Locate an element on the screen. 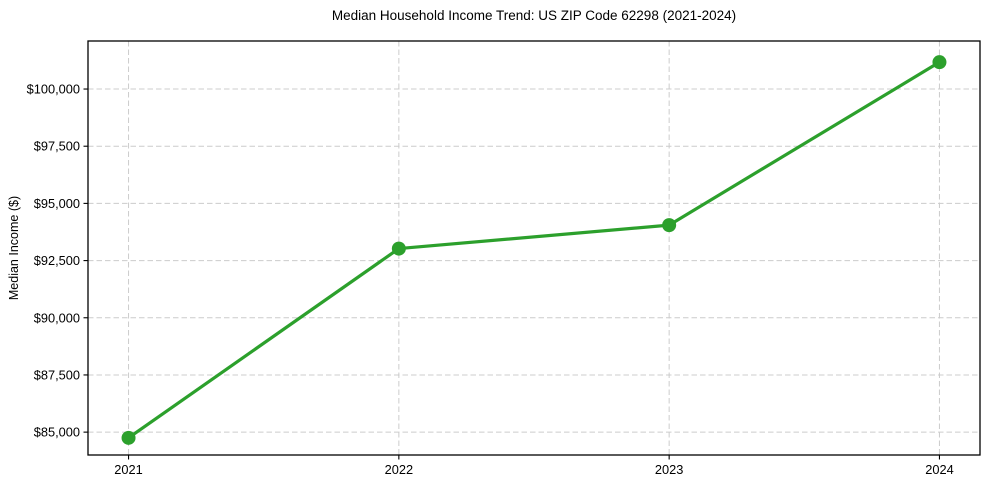 This screenshot has height=490, width=989. x-tick-label: 2022 is located at coordinates (399, 469).